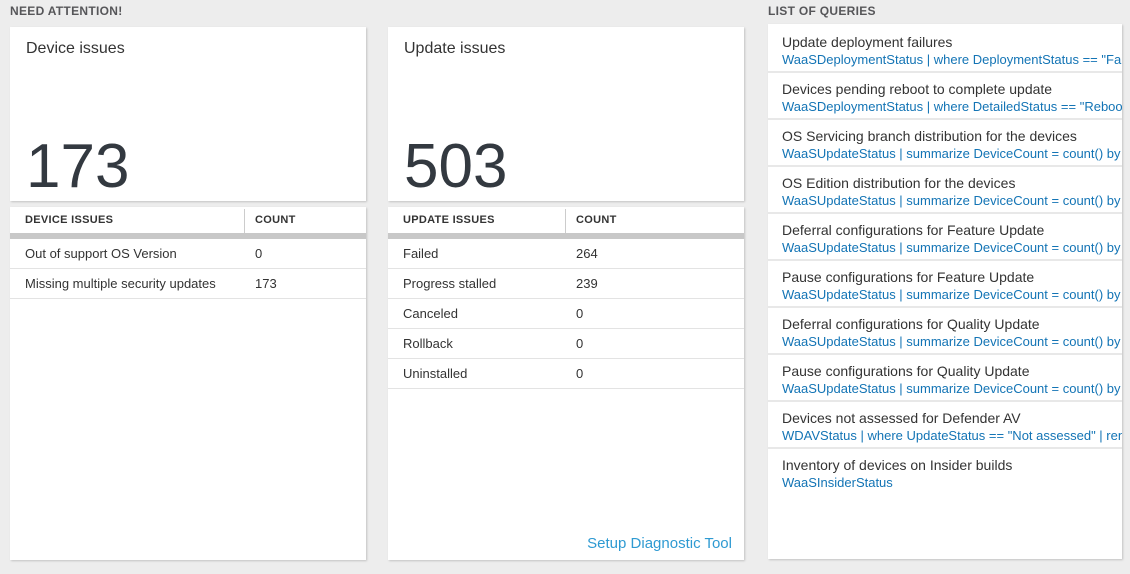  Describe the element at coordinates (188, 114) in the screenshot. I see `device-issues-tile: Device issues 173` at that location.